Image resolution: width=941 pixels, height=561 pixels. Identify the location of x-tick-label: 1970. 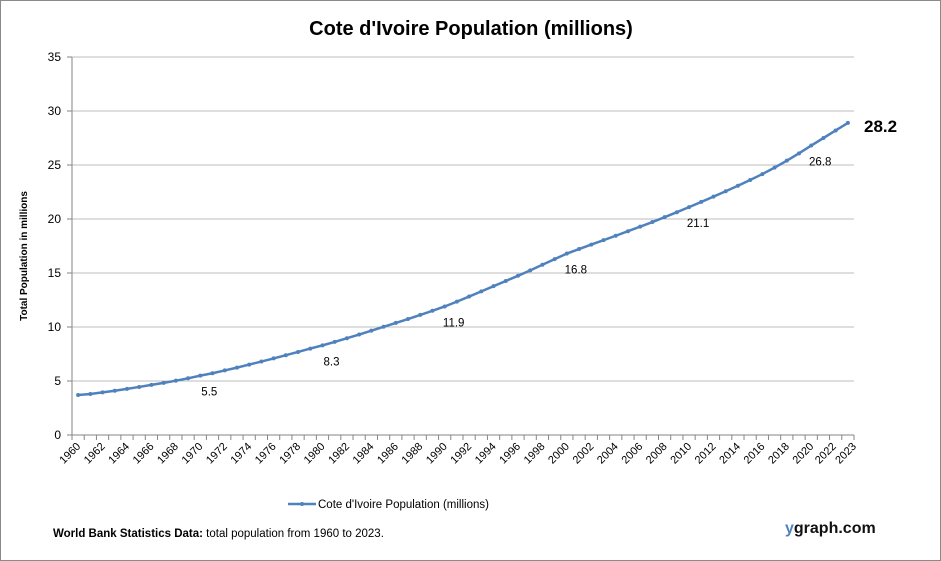
(193, 454).